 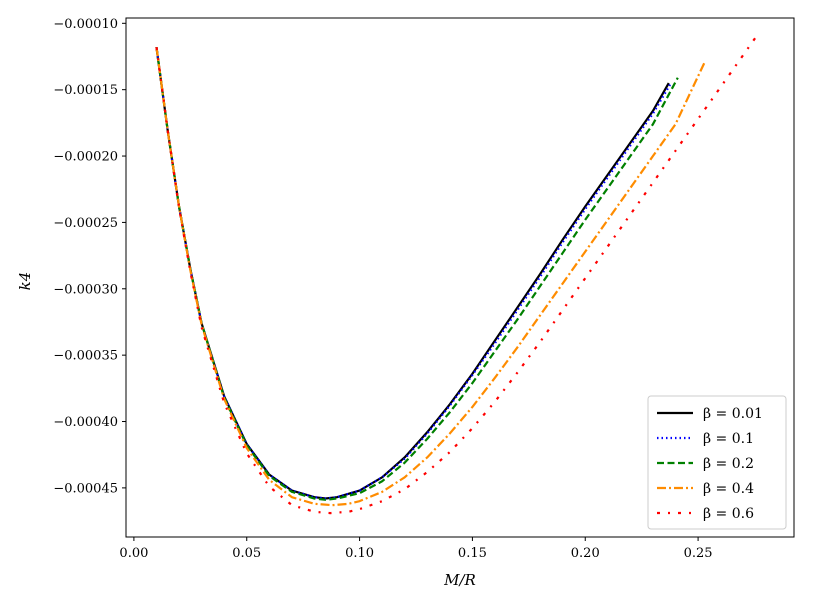 I want to click on legend-label: β = 0.6, so click(x=728, y=514).